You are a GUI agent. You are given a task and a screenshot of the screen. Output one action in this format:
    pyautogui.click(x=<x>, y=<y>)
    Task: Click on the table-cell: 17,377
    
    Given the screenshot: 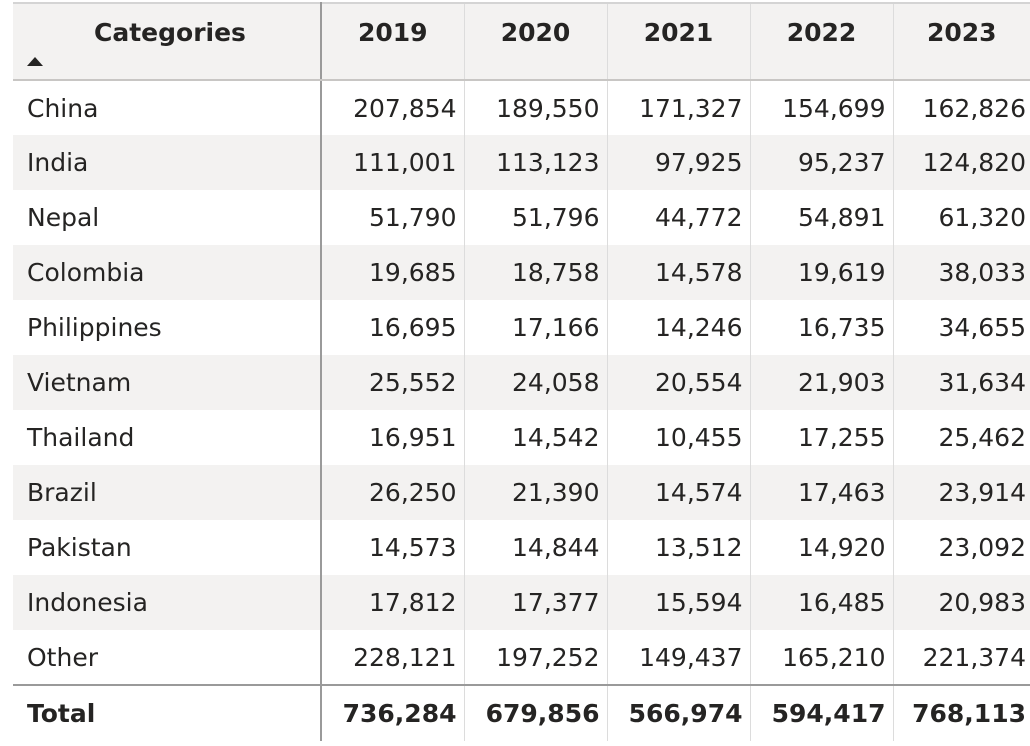 What is the action you would take?
    pyautogui.click(x=536, y=602)
    